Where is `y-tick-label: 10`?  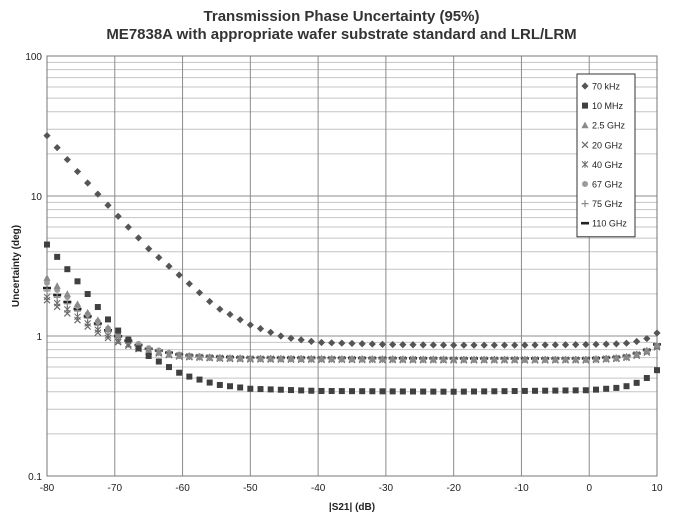
y-tick-label: 10 is located at coordinates (37, 197).